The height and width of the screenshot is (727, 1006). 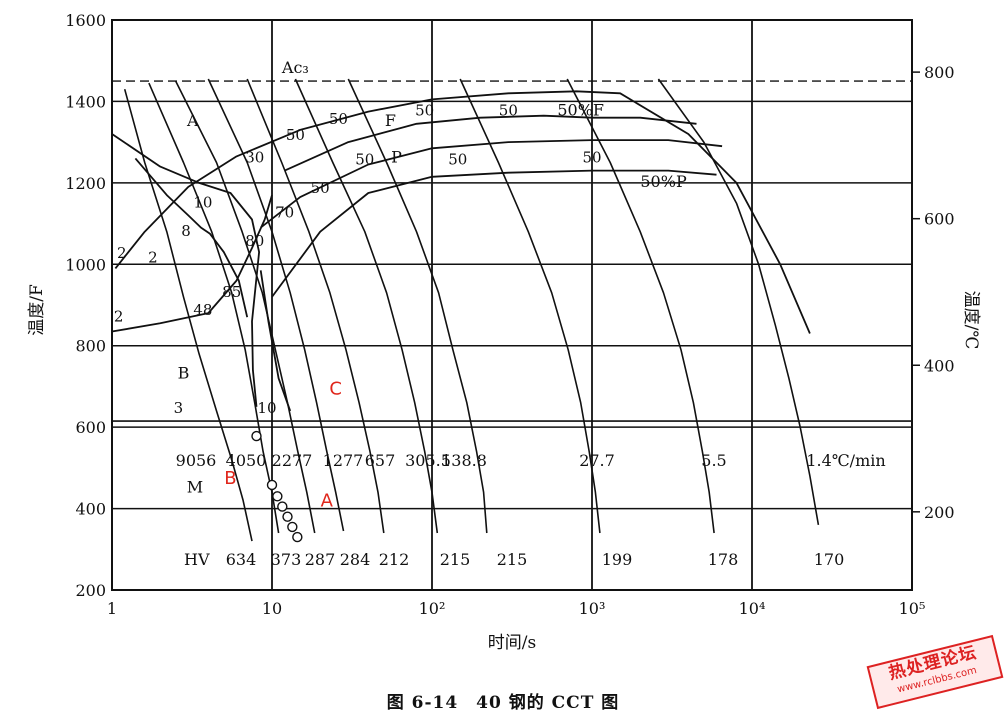 I want to click on cooling-rate-label: 305.5, so click(x=428, y=460).